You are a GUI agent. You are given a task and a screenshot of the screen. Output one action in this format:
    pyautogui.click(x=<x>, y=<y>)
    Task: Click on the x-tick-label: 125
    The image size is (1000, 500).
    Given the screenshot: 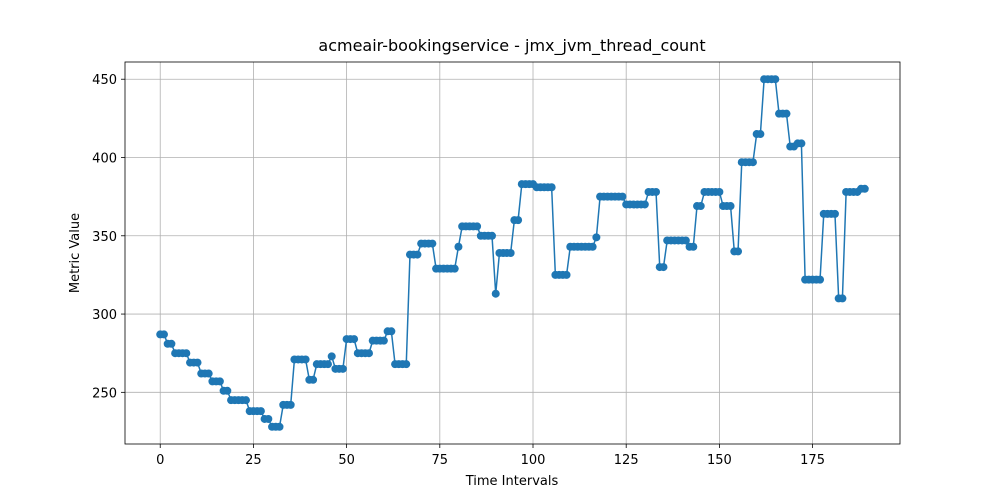 What is the action you would take?
    pyautogui.click(x=626, y=460)
    